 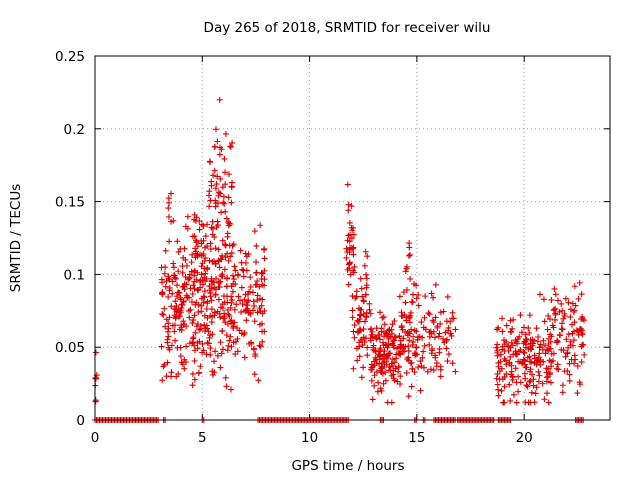 What do you see at coordinates (347, 466) in the screenshot?
I see `x-axis-label: GPS time / hours` at bounding box center [347, 466].